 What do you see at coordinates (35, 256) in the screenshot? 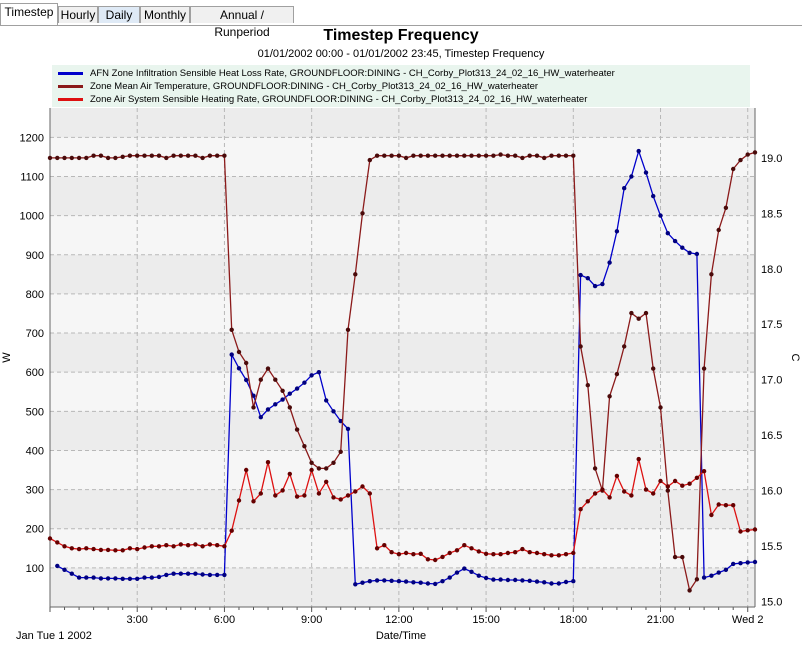
I see `y-tick-label: 900` at bounding box center [35, 256].